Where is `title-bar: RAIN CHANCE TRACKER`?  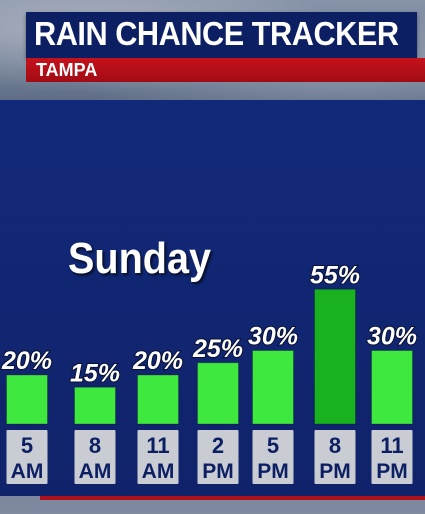
title-bar: RAIN CHANCE TRACKER is located at coordinates (221, 35).